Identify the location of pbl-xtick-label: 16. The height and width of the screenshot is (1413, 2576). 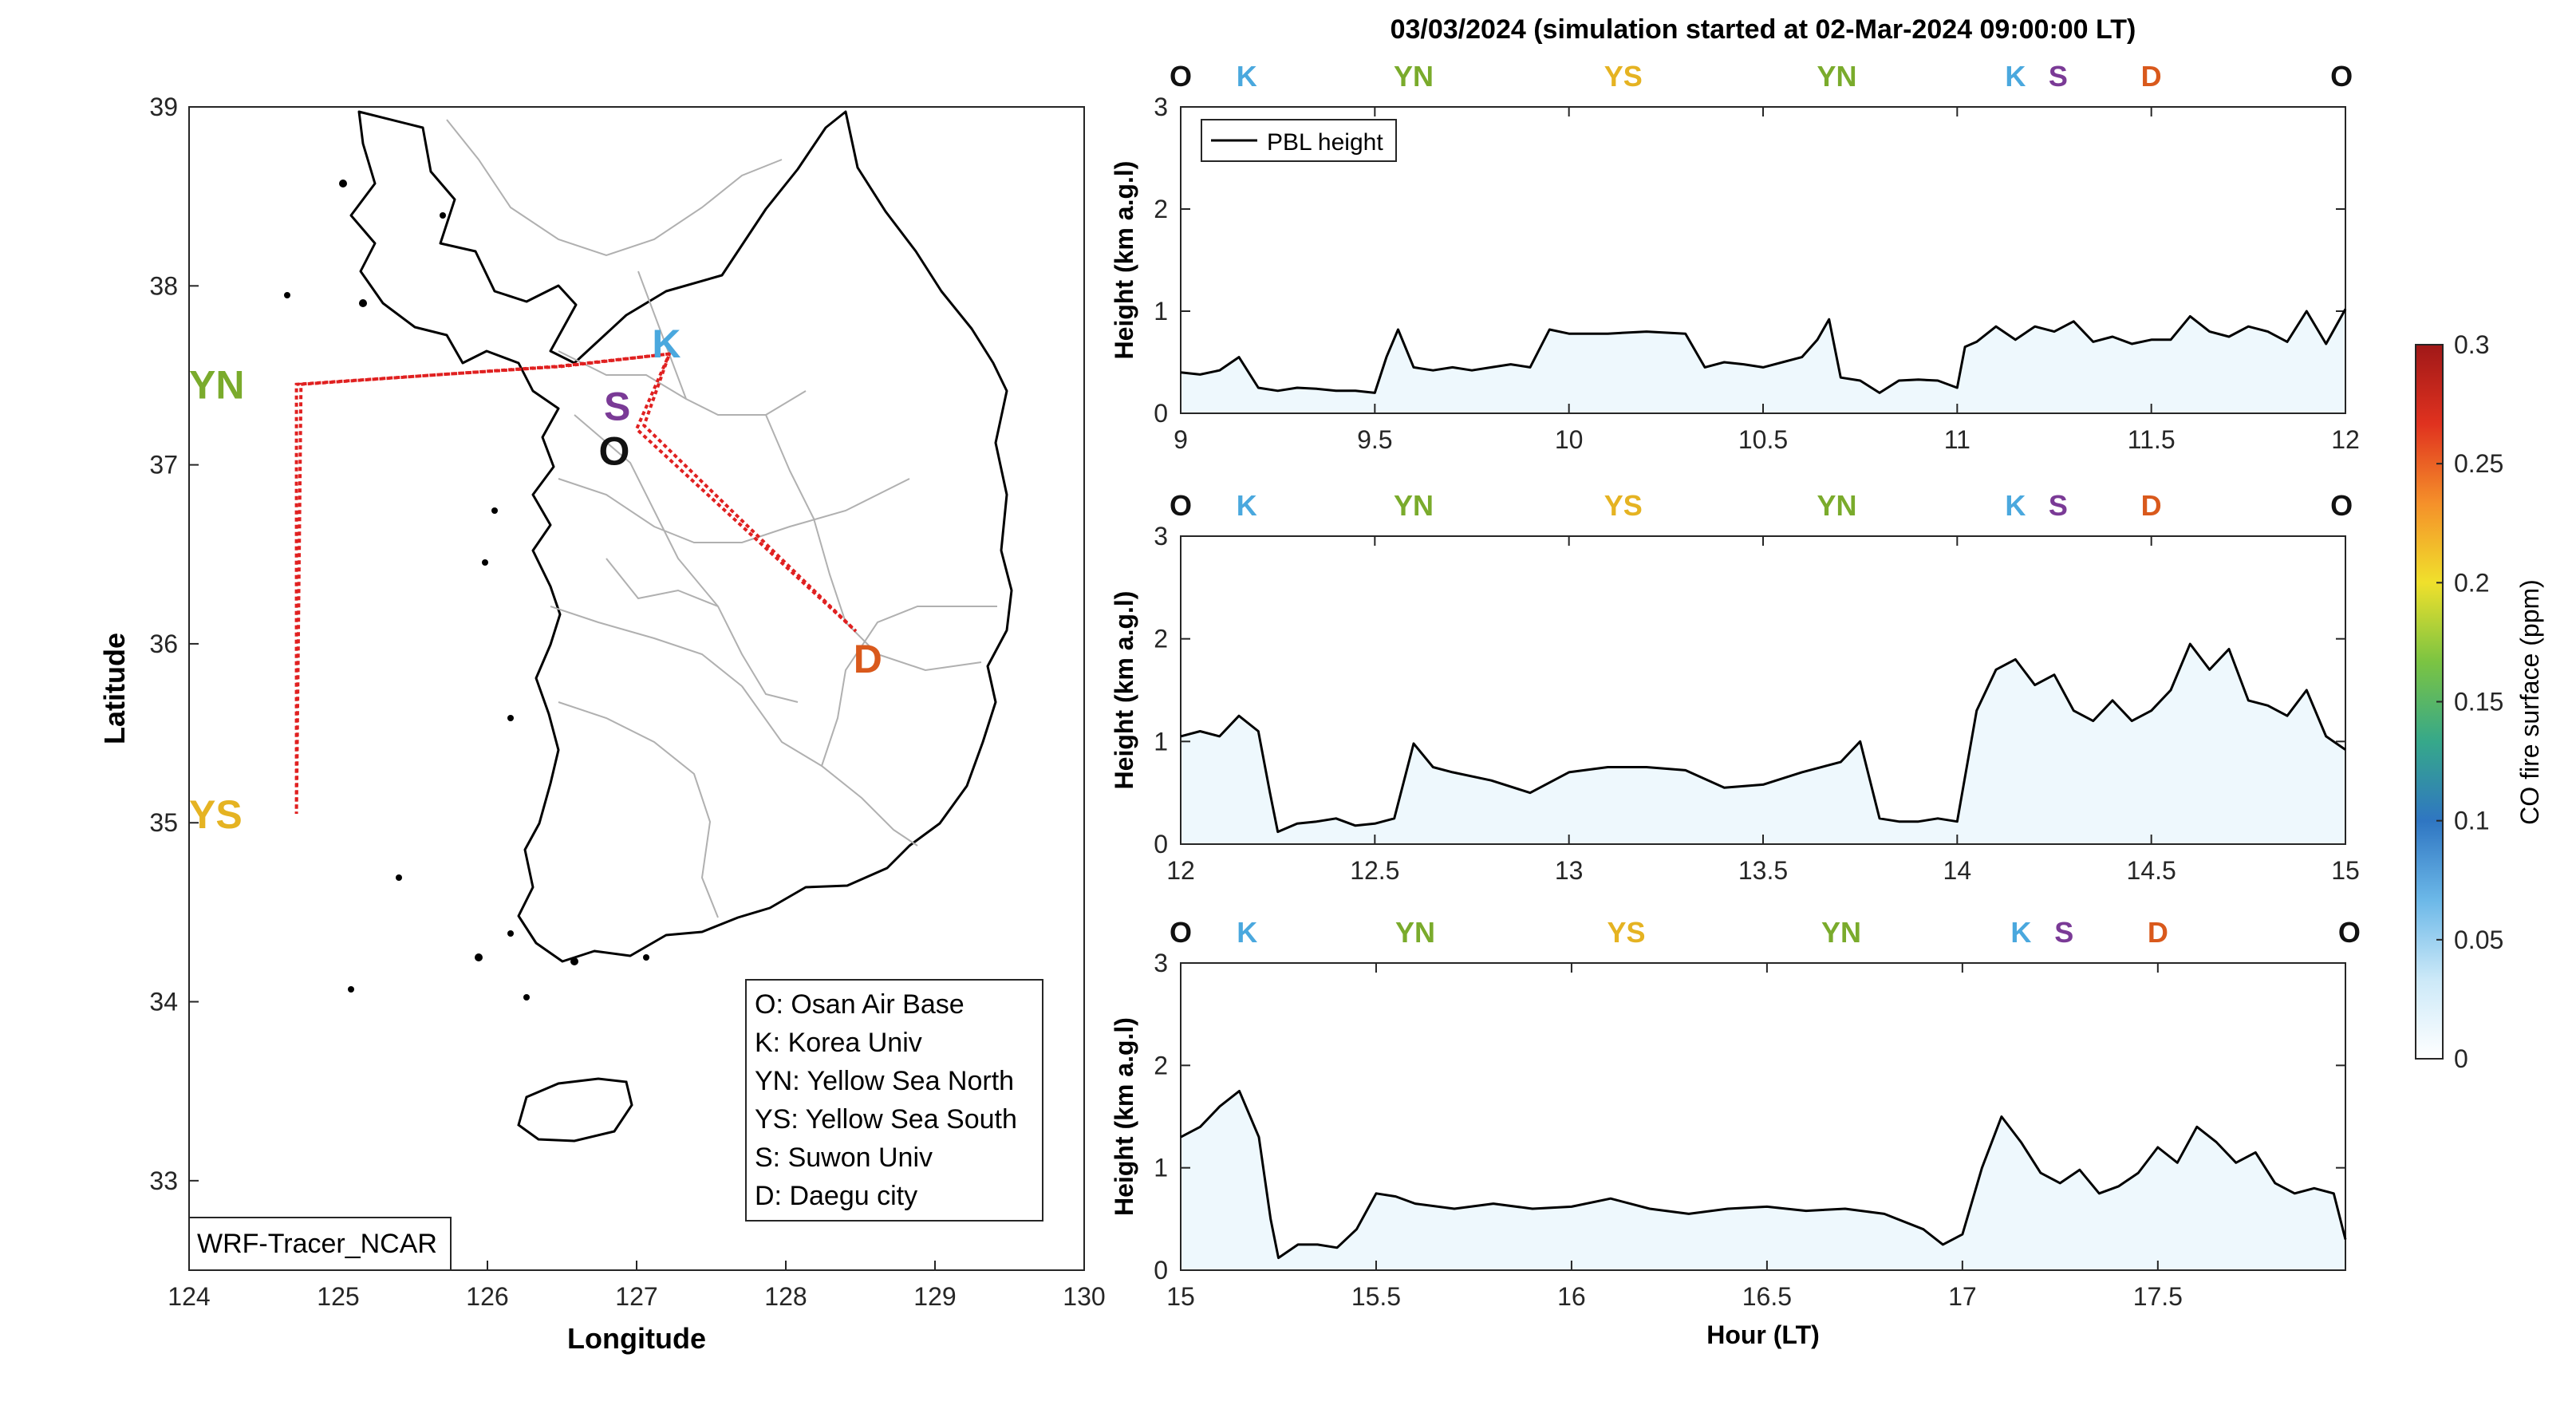
(1572, 1296).